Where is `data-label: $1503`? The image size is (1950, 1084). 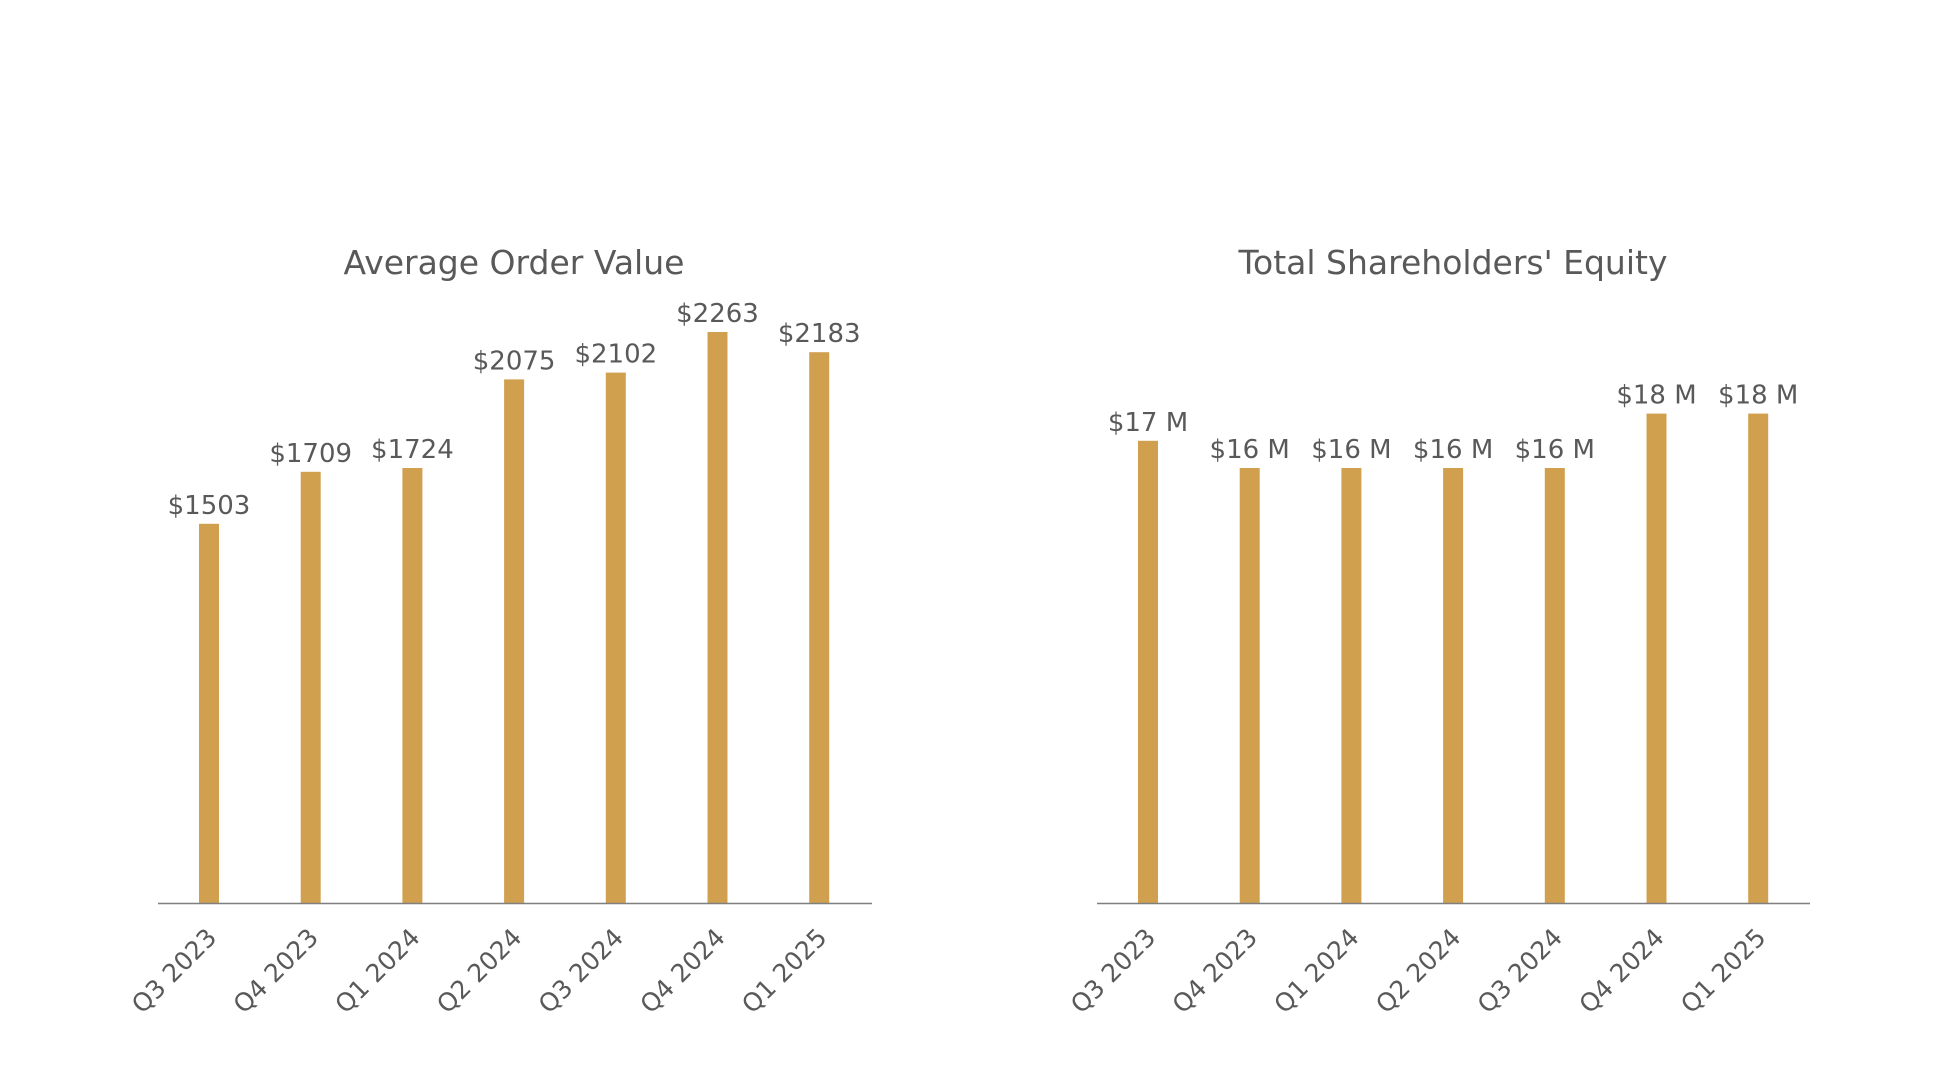 data-label: $1503 is located at coordinates (209, 506).